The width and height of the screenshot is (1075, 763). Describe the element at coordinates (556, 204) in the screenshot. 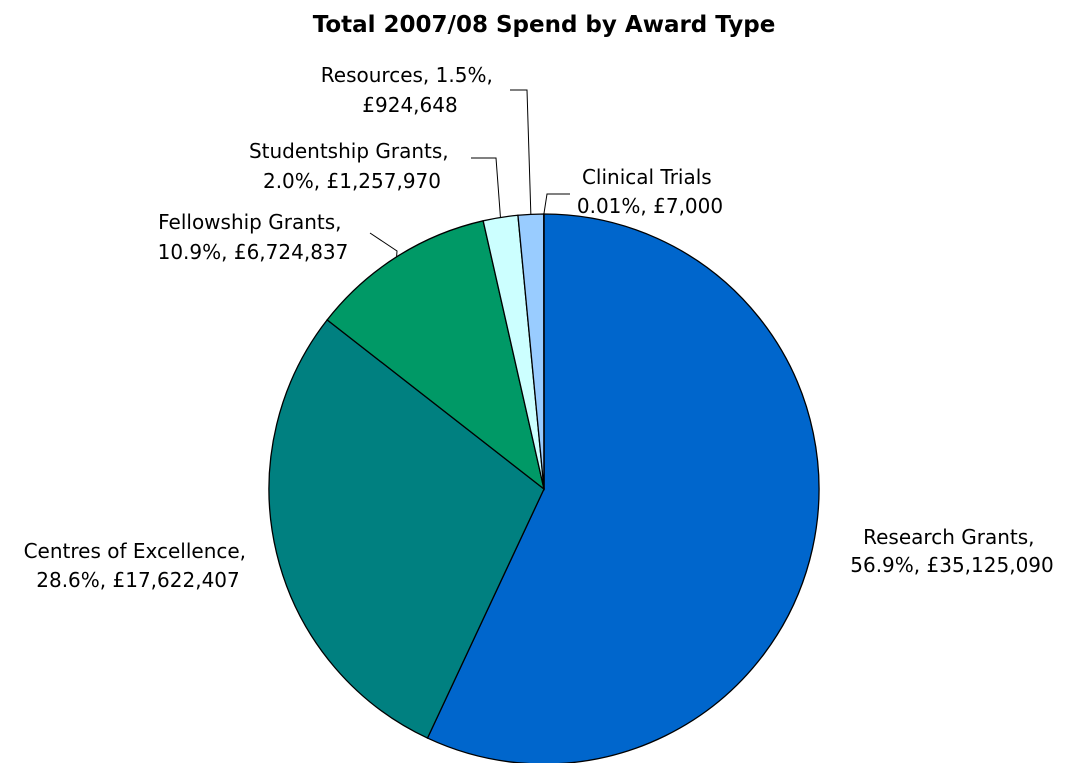

I see `leader-line-clinical-trials` at that location.